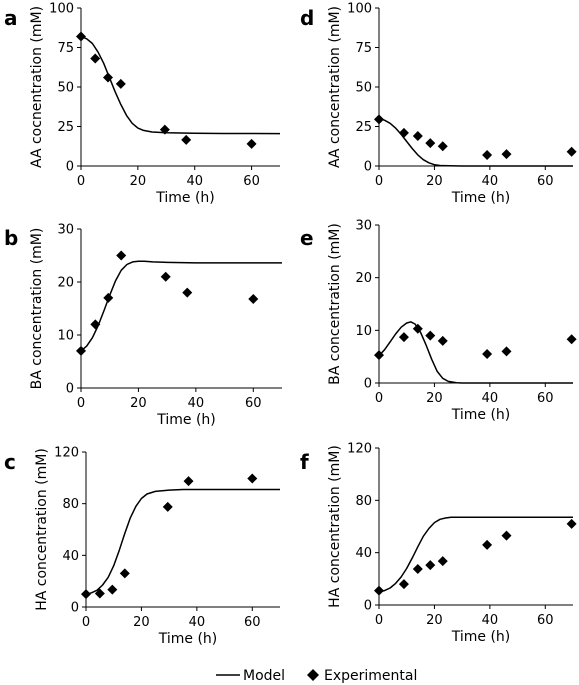 Image resolution: width=579 pixels, height=685 pixels. I want to click on y-tick-label: 20, so click(65, 283).